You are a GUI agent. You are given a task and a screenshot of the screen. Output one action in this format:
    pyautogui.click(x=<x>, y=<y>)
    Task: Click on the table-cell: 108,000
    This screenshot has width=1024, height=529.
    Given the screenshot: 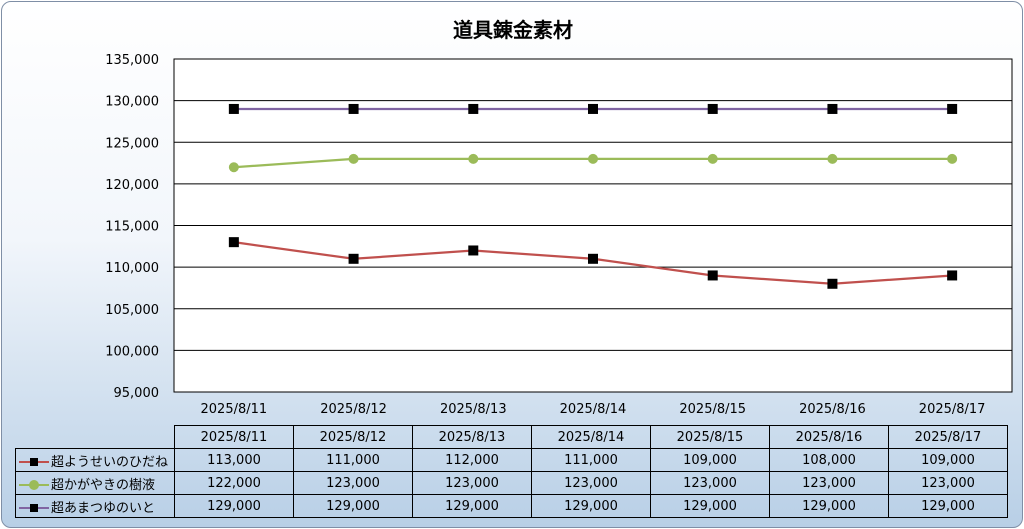 What is the action you would take?
    pyautogui.click(x=829, y=460)
    